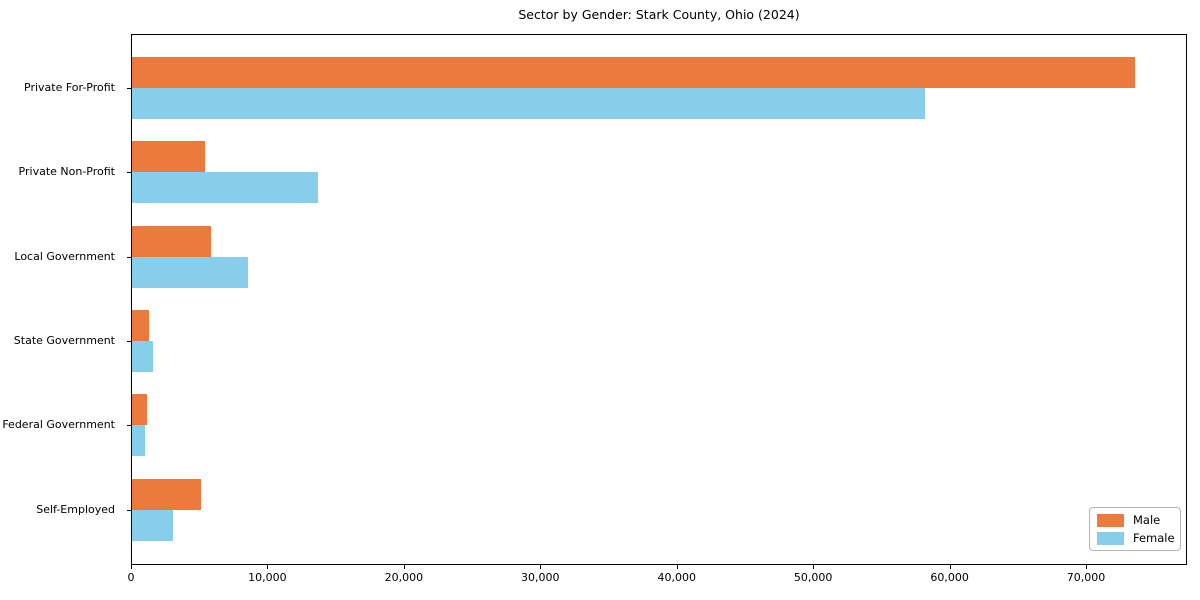 Image resolution: width=1200 pixels, height=600 pixels. What do you see at coordinates (140, 410) in the screenshot?
I see `bar-male-federal-government` at bounding box center [140, 410].